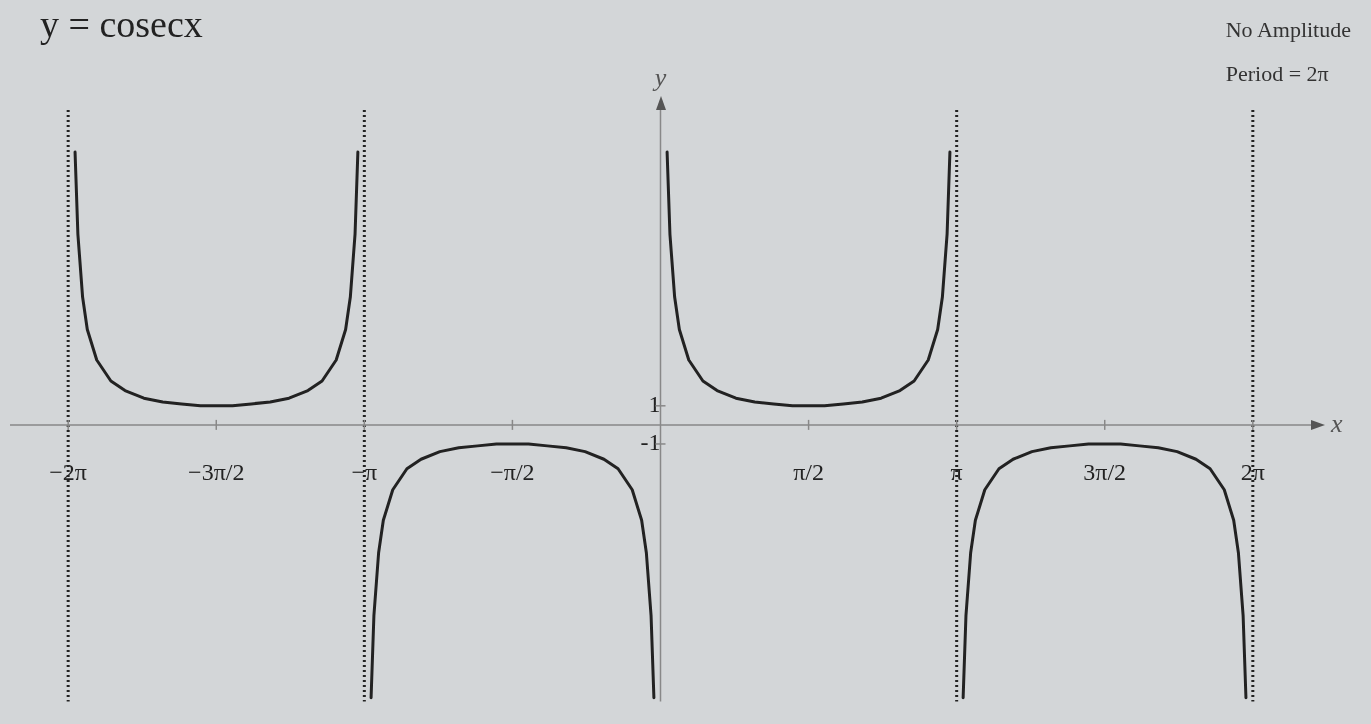 Image resolution: width=1371 pixels, height=724 pixels. Describe the element at coordinates (659, 77) in the screenshot. I see `y-axis-title: y` at that location.